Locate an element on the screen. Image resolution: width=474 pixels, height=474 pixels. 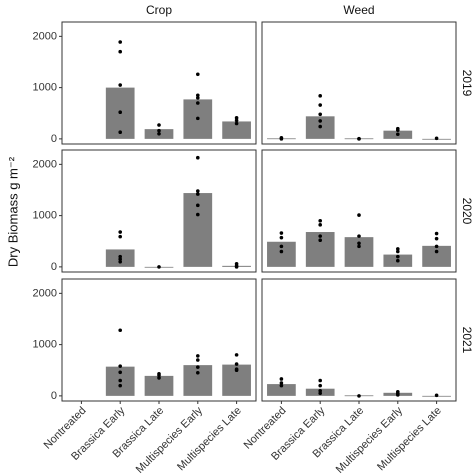
row-strip-label: 2019 is located at coordinates (467, 83).